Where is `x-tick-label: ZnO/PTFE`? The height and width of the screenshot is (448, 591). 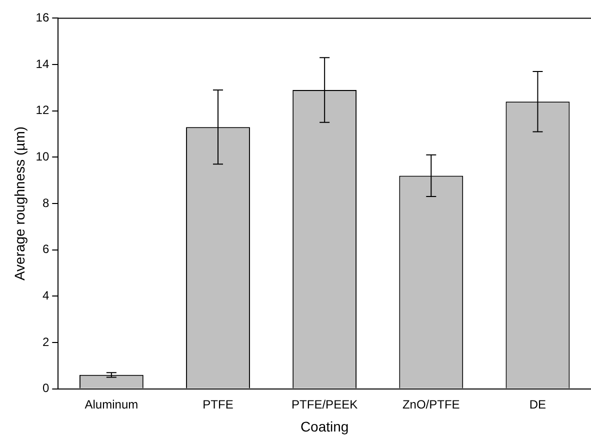 x-tick-label: ZnO/PTFE is located at coordinates (431, 404).